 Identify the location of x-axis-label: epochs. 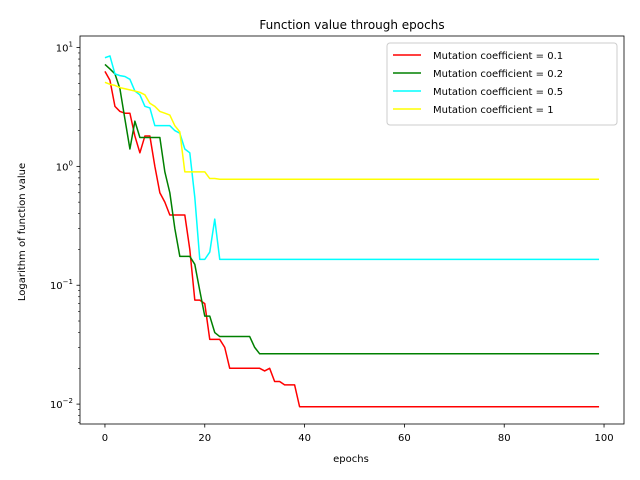
(351, 459).